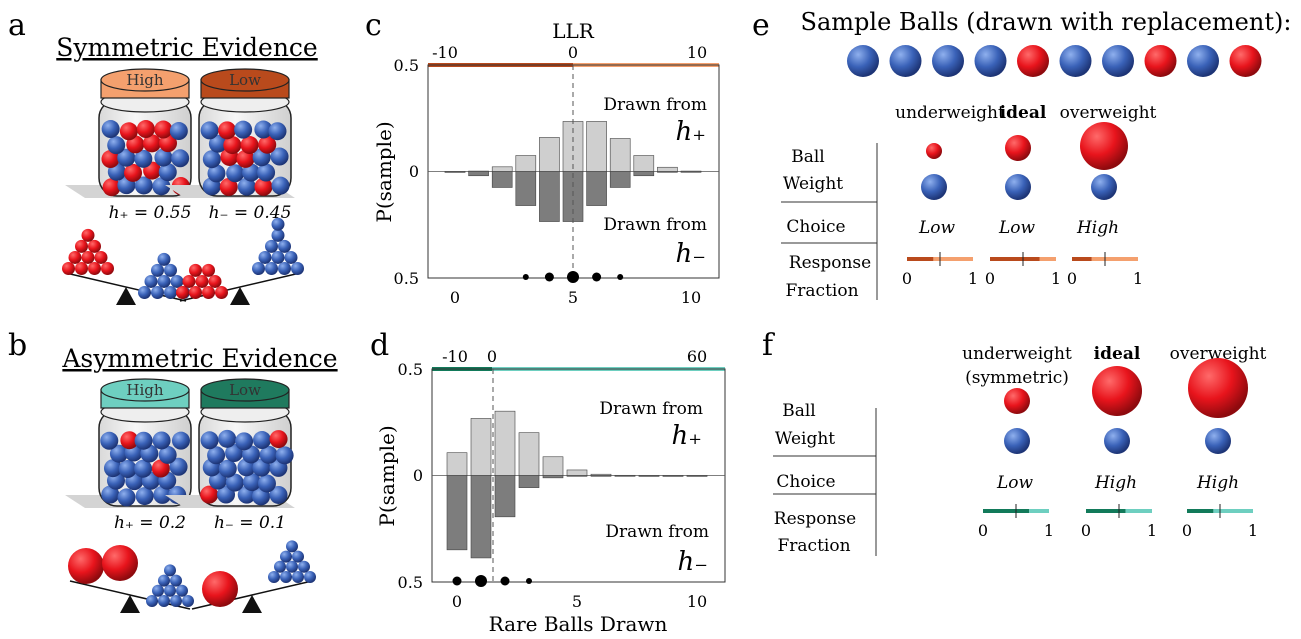 This screenshot has width=1301, height=639. Describe the element at coordinates (186, 47) in the screenshot. I see `panel-a-title: Symmetric Evidence` at that location.